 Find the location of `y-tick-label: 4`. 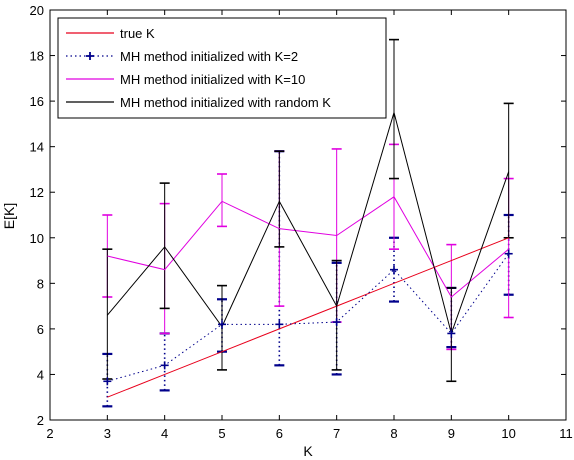

y-tick-label: 4 is located at coordinates (40, 374).